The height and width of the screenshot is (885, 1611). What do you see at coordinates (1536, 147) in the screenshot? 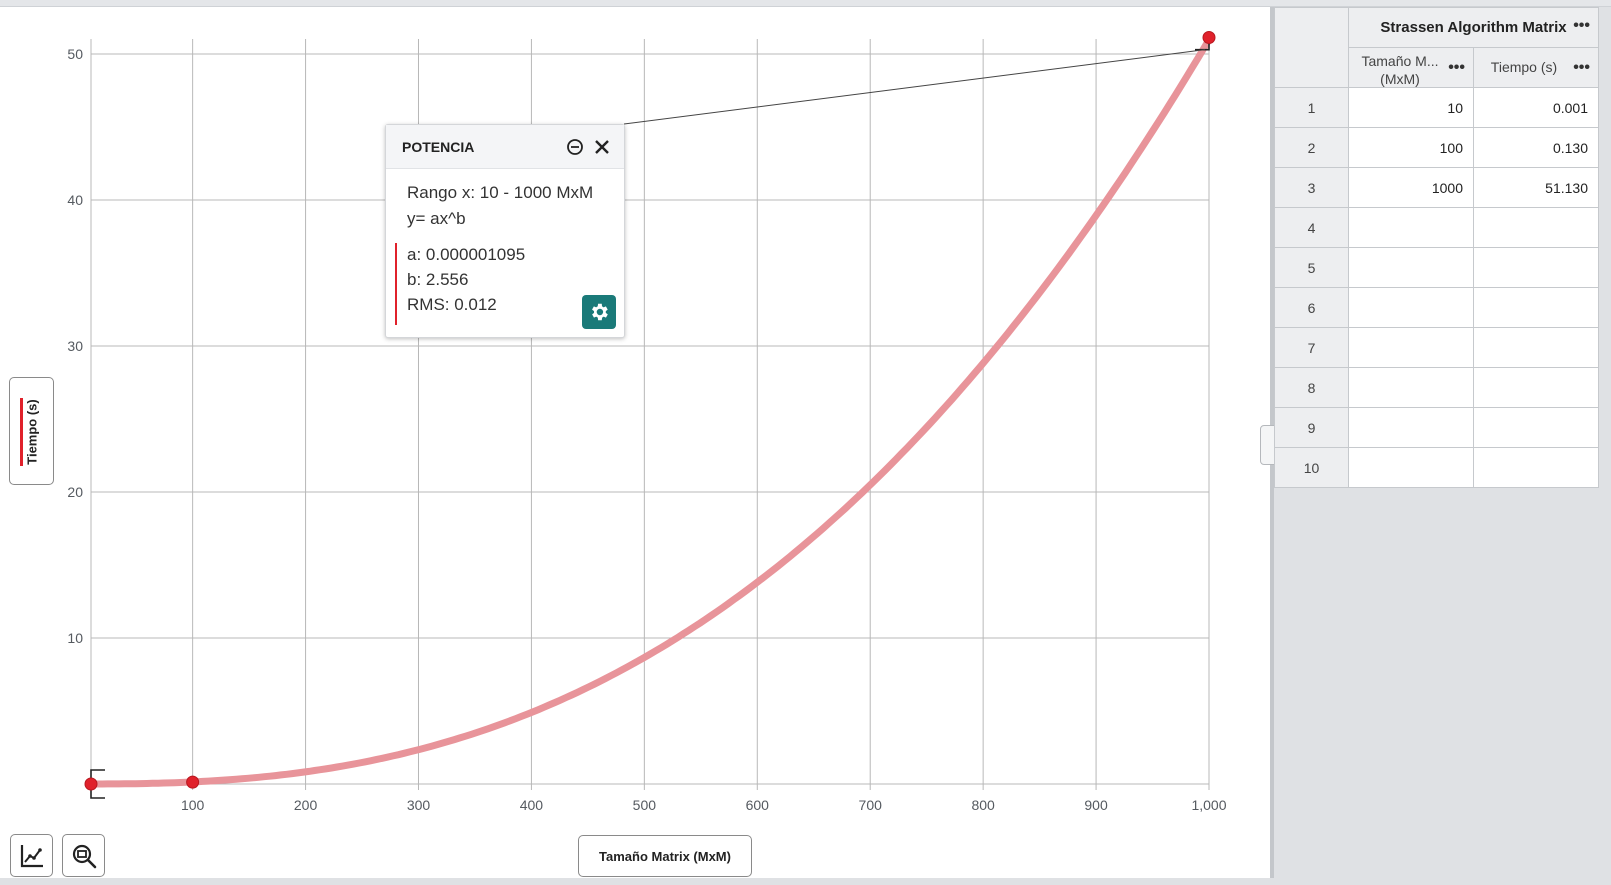
I see `cell-y: 0.130` at bounding box center [1536, 147].